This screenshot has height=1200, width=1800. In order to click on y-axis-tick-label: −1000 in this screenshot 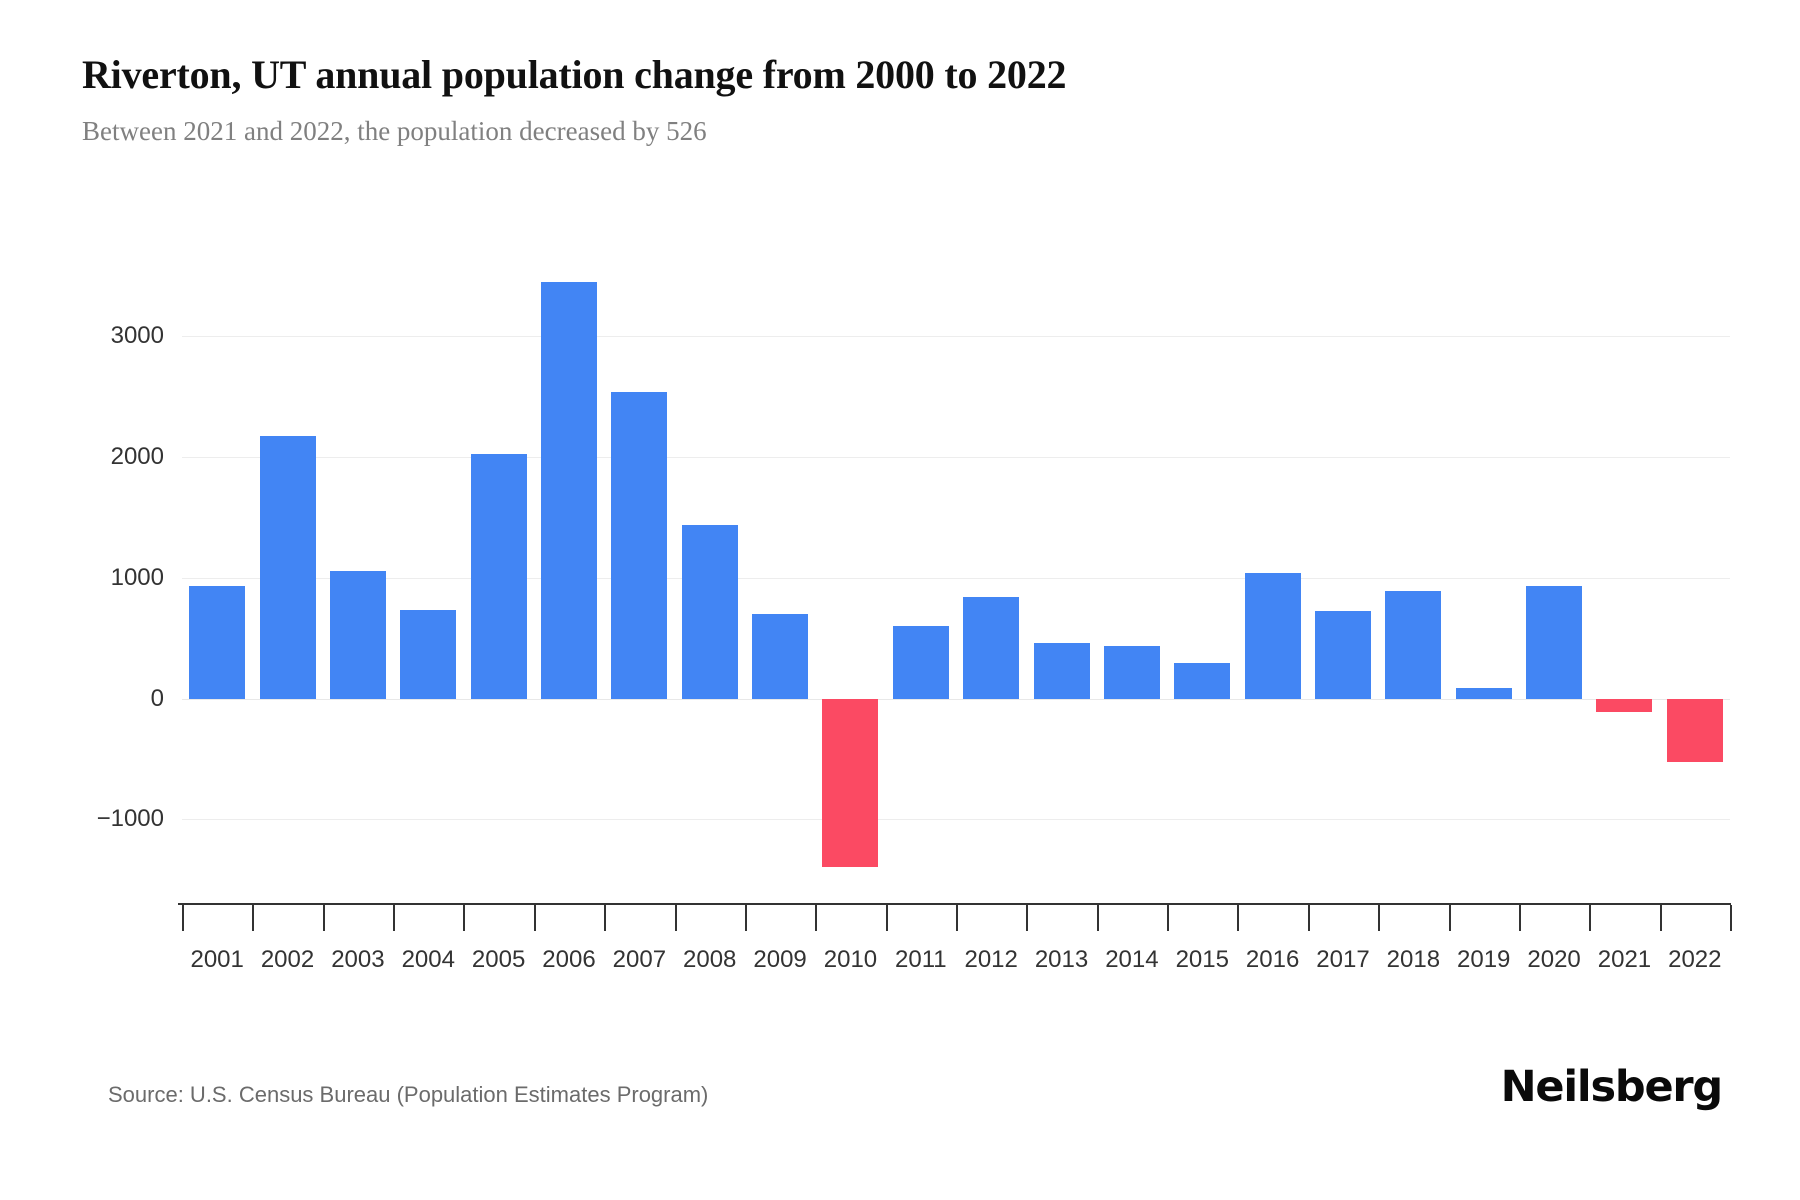, I will do `click(130, 819)`.